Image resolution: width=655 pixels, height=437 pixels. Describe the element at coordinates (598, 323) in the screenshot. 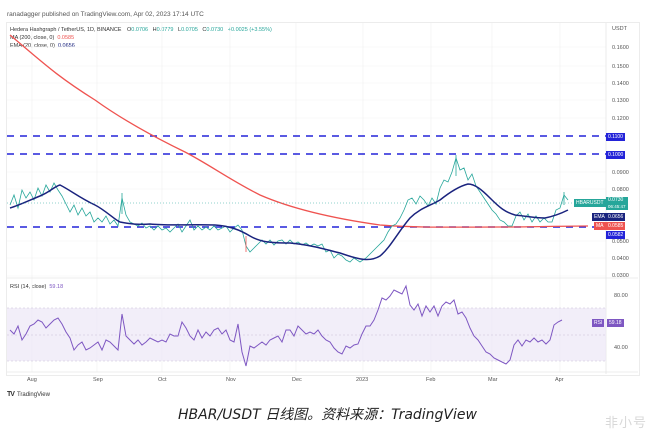

I see `rsi-tag-label: RSI` at that location.